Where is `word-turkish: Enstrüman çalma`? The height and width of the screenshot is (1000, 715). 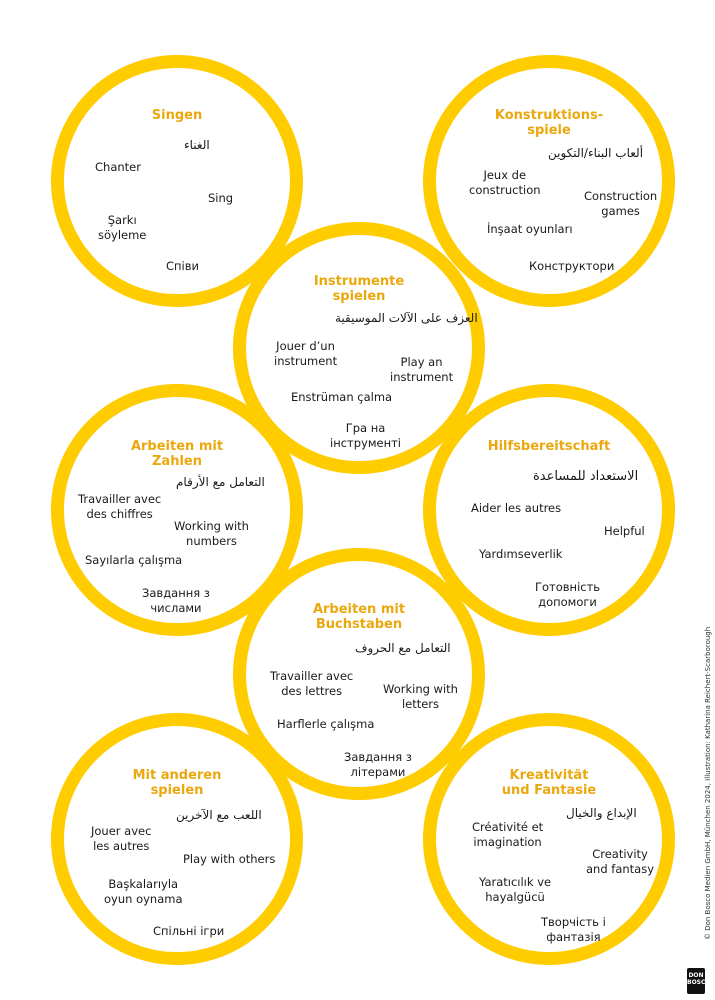 word-turkish: Enstrüman çalma is located at coordinates (342, 397).